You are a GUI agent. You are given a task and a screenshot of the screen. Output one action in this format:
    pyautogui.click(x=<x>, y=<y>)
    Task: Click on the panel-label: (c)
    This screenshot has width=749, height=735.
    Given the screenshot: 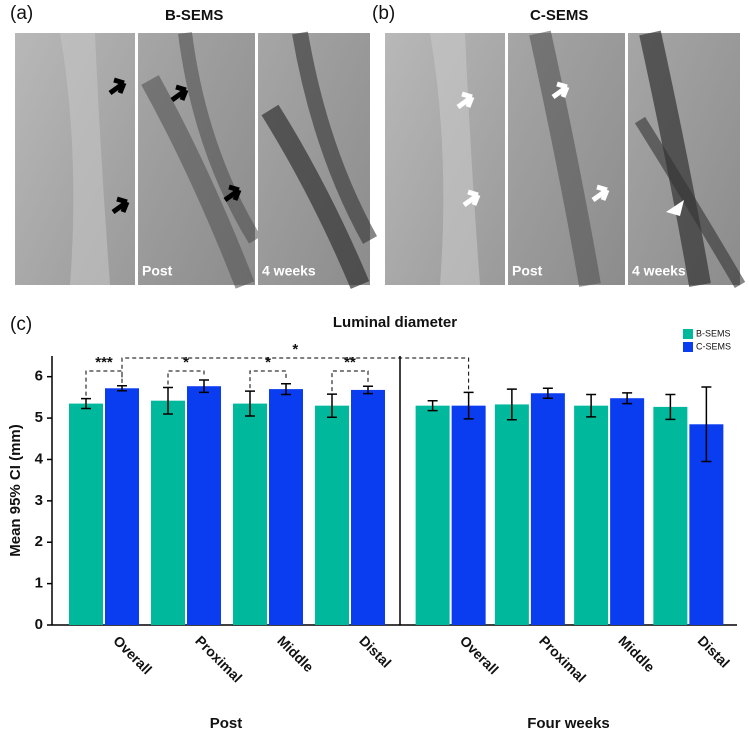 What is the action you would take?
    pyautogui.click(x=21, y=324)
    